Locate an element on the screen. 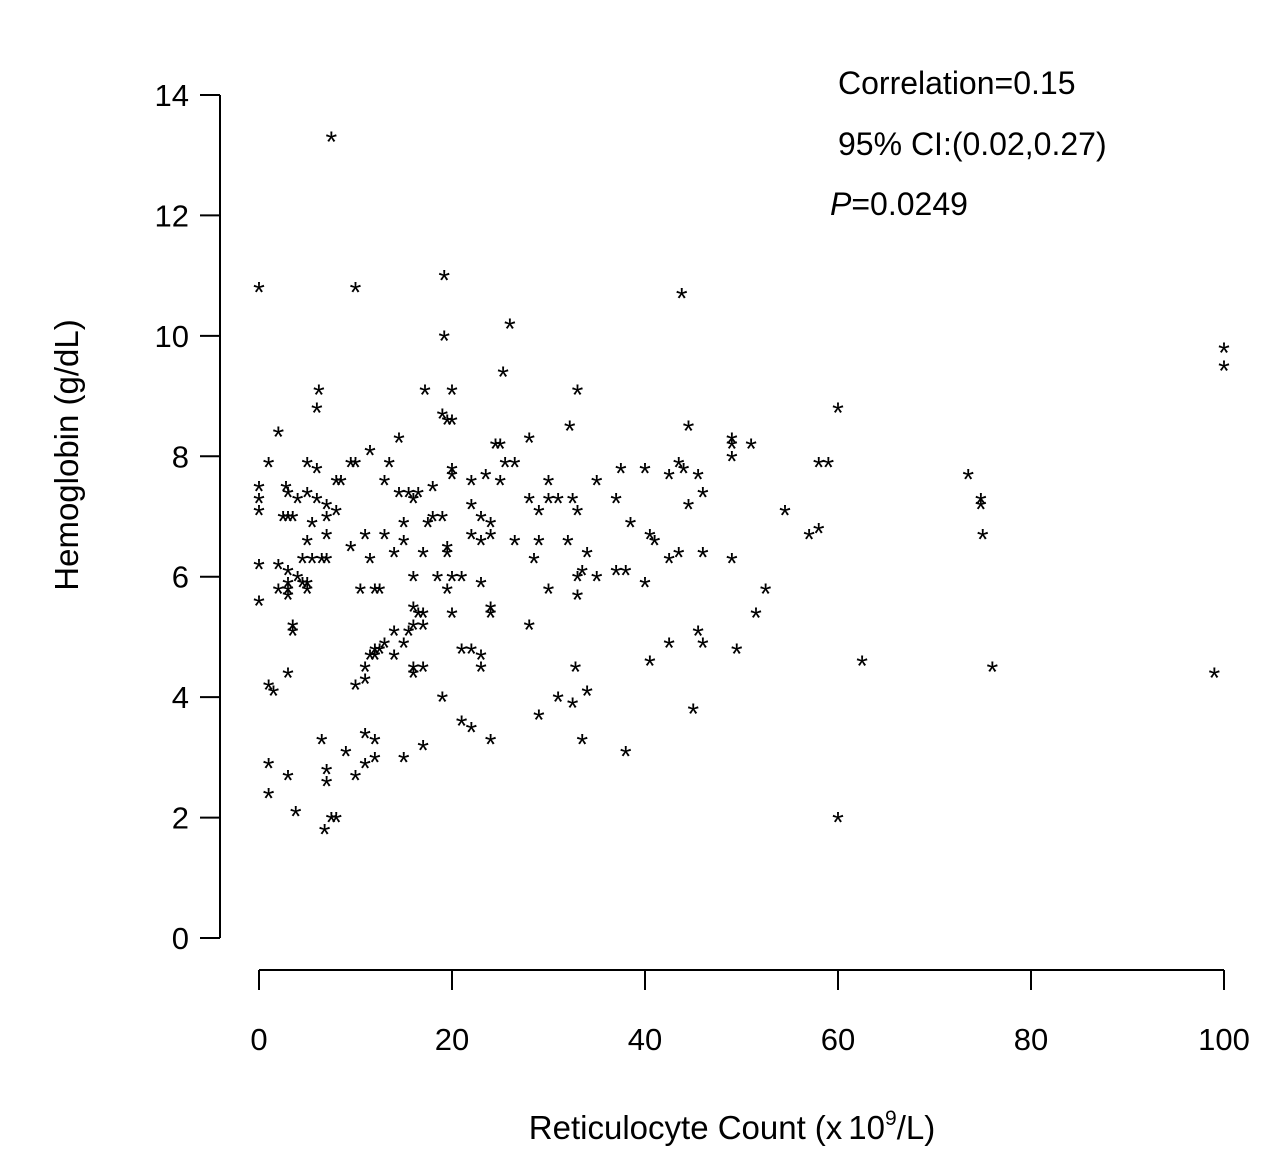 The image size is (1280, 1160). p-value-annotation: P=0.0249 is located at coordinates (899, 204).